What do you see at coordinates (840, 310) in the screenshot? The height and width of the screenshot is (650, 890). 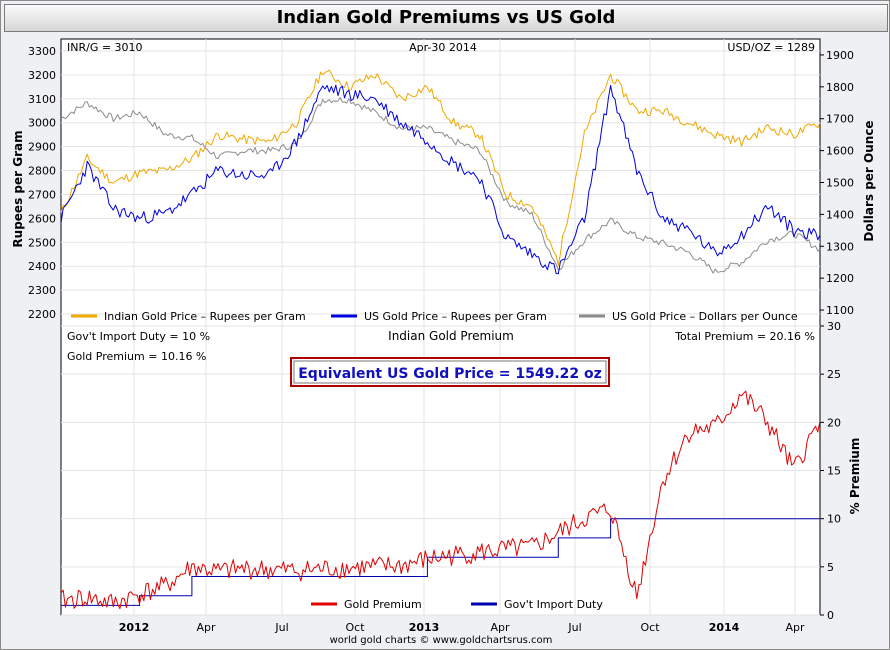 I see `y-tick-right: 1100` at bounding box center [840, 310].